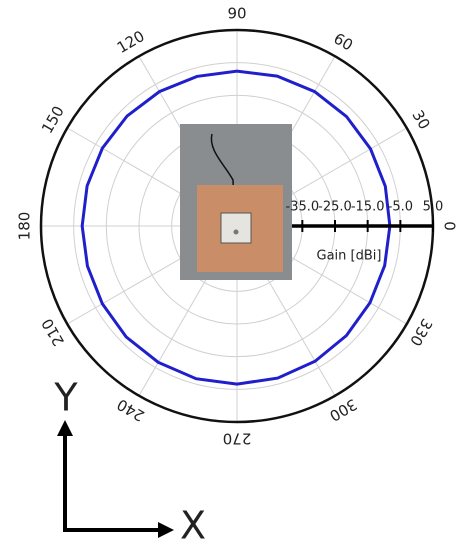  I want to click on angle-tick-label: 300, so click(343, 410).